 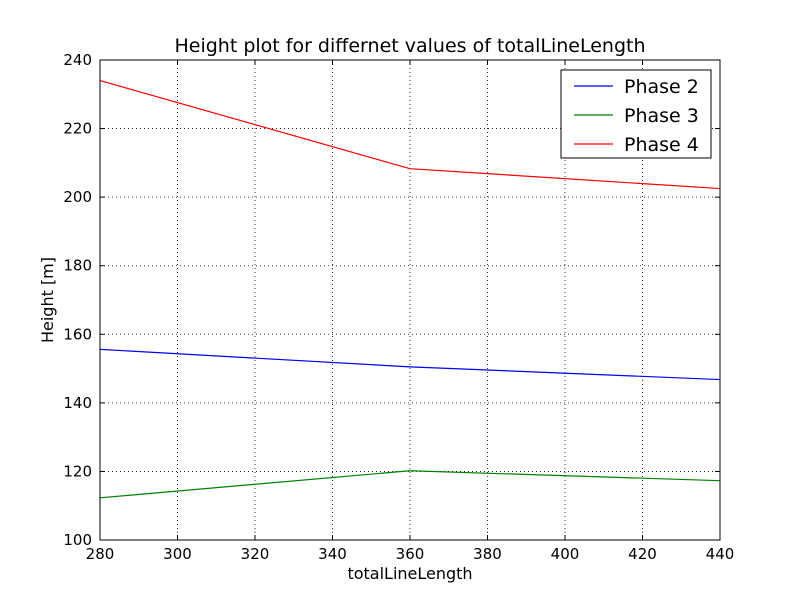 I want to click on x-tick-label: 280, so click(x=100, y=554).